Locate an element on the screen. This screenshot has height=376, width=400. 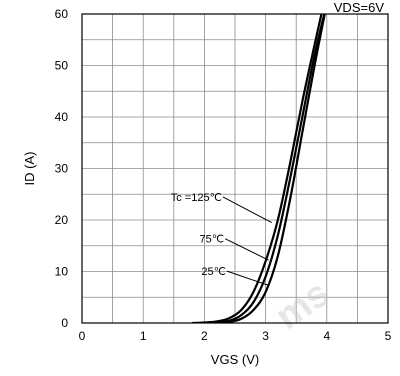
y-tick-label: 20 is located at coordinates (62, 220).